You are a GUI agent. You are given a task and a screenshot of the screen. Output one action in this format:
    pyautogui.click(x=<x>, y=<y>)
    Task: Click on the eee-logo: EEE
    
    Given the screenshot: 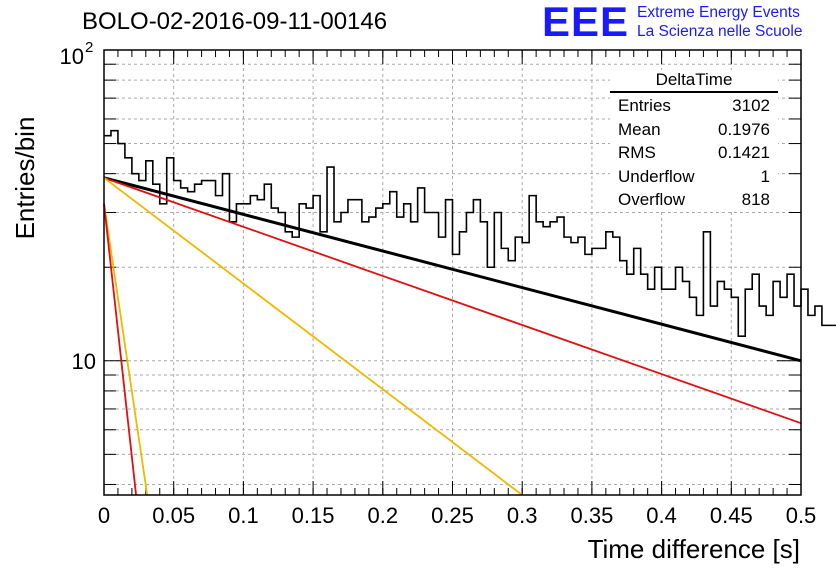 What is the action you would take?
    pyautogui.click(x=586, y=22)
    